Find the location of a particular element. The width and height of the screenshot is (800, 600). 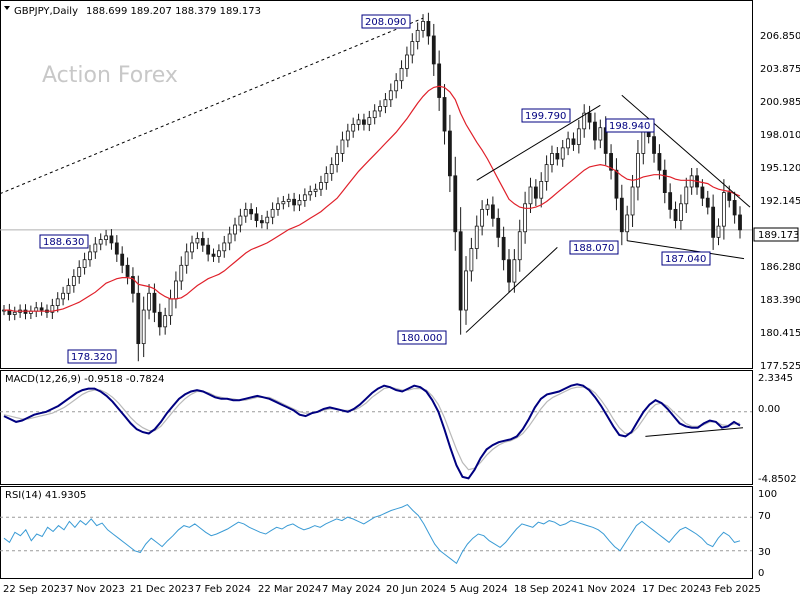

current-price-box is located at coordinates (776, 234).